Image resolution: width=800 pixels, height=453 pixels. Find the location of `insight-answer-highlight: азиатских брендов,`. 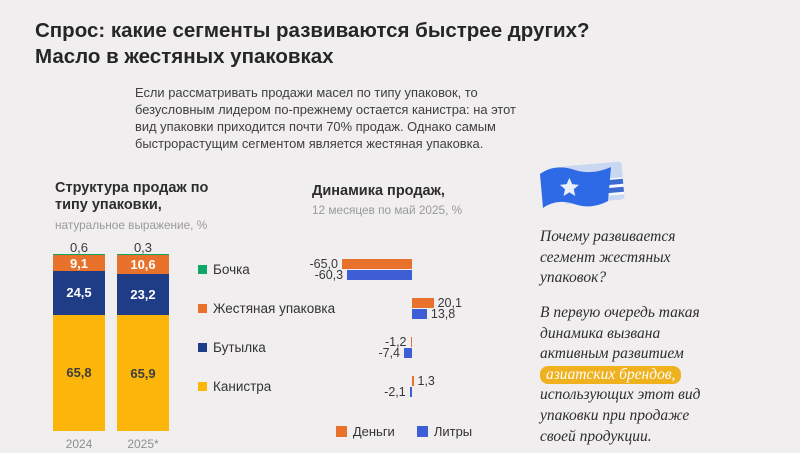

insight-answer-highlight: азиатских брендов, is located at coordinates (611, 374).